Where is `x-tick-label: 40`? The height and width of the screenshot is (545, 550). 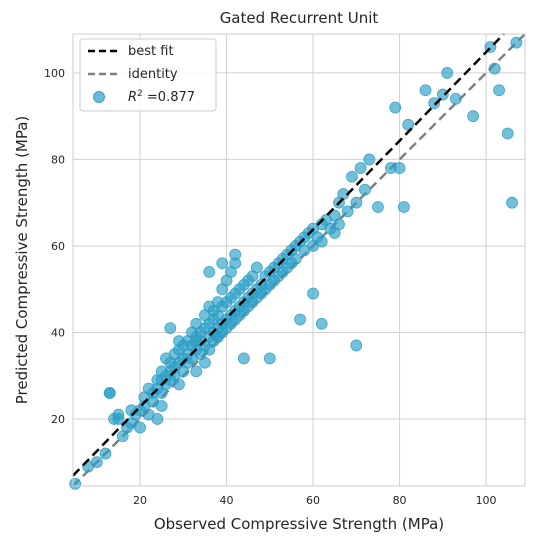 x-tick-label: 40 is located at coordinates (227, 500).